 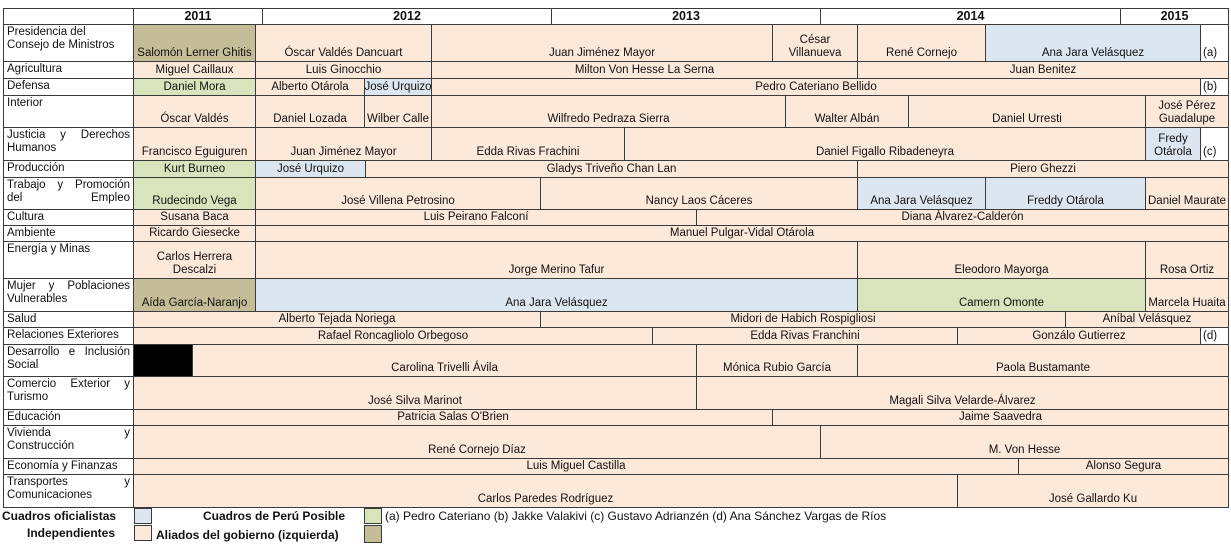 I want to click on minister-cell: Pedro Cateriano Bellido, so click(x=816, y=87).